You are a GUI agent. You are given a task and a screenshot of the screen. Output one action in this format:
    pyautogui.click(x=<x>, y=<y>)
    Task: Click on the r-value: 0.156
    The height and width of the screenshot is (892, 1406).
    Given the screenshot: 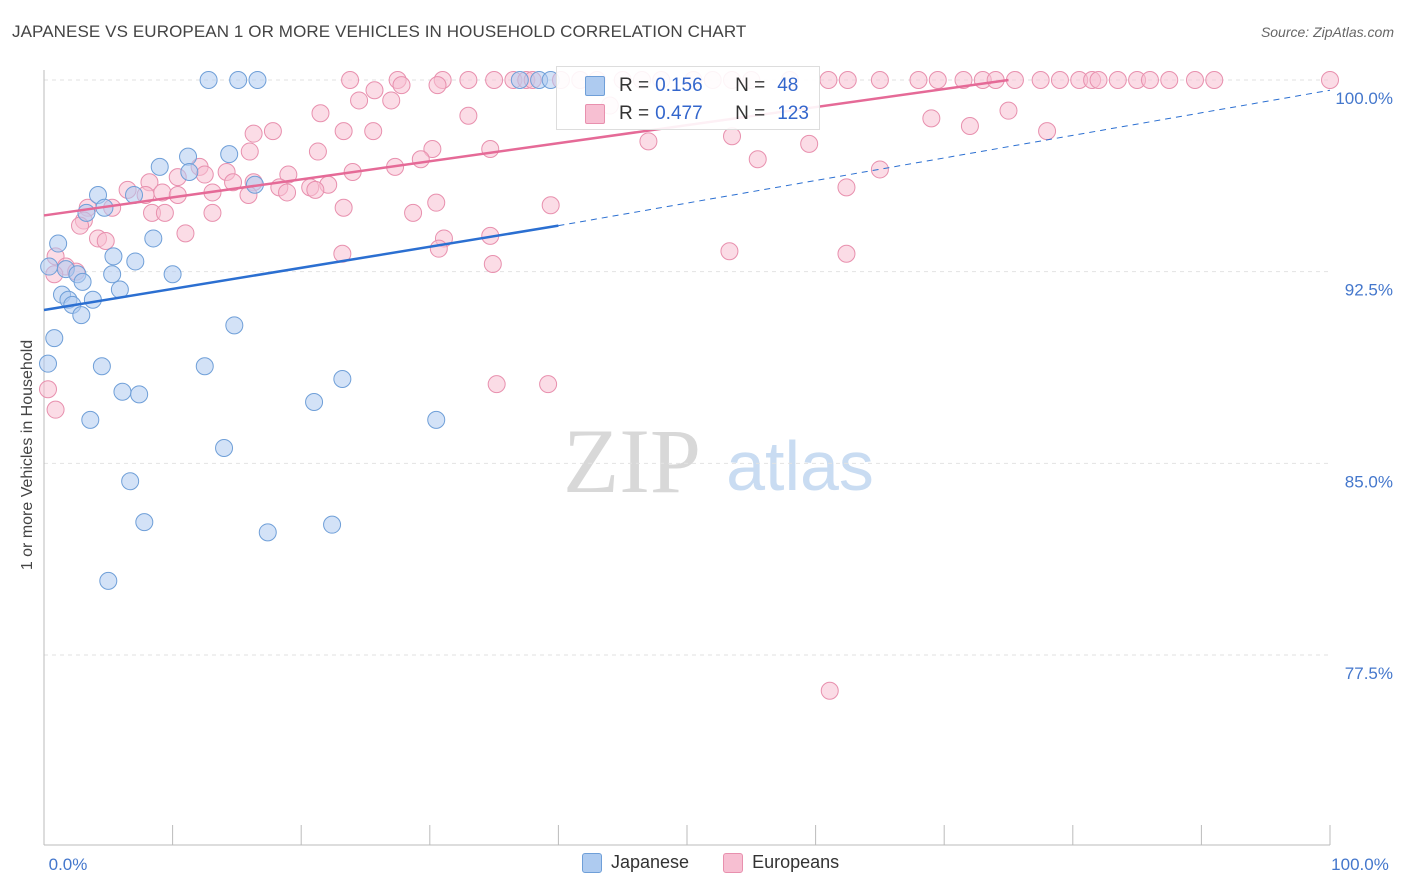 What is the action you would take?
    pyautogui.click(x=679, y=85)
    